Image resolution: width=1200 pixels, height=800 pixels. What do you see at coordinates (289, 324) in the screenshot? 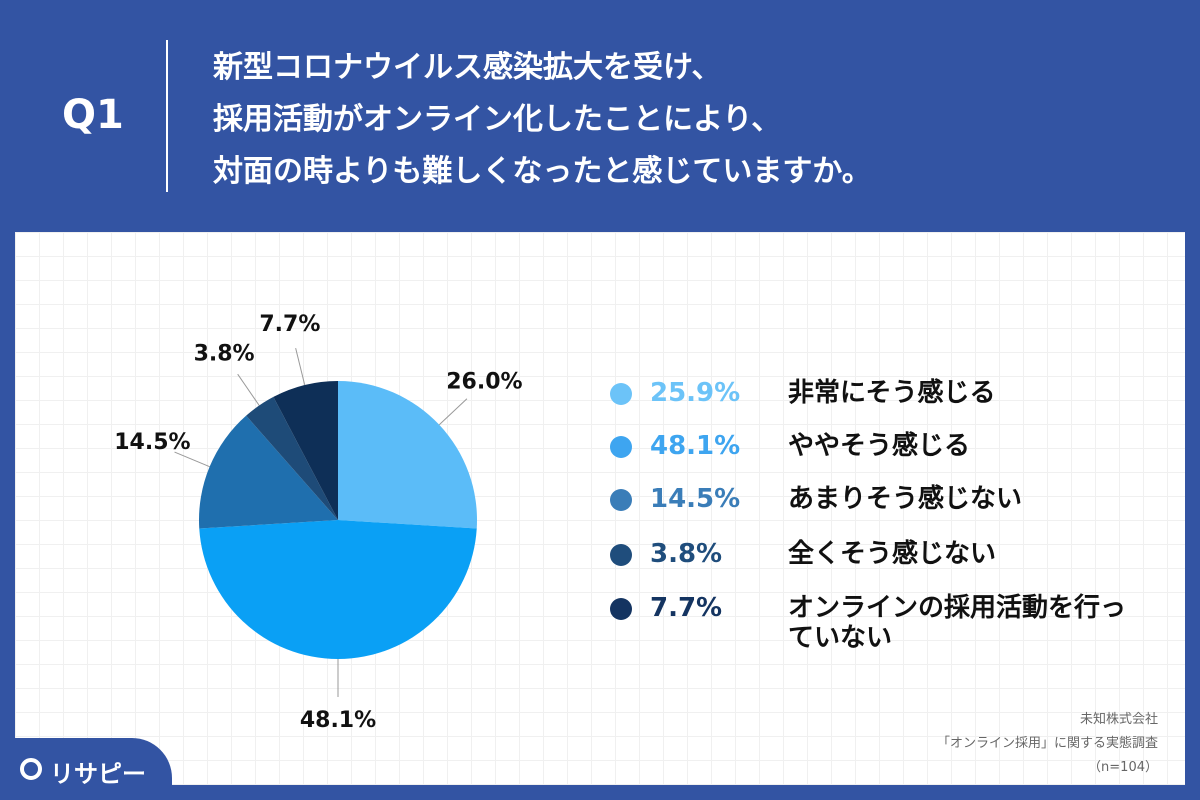
I see `data-label: 7.7%` at bounding box center [289, 324].